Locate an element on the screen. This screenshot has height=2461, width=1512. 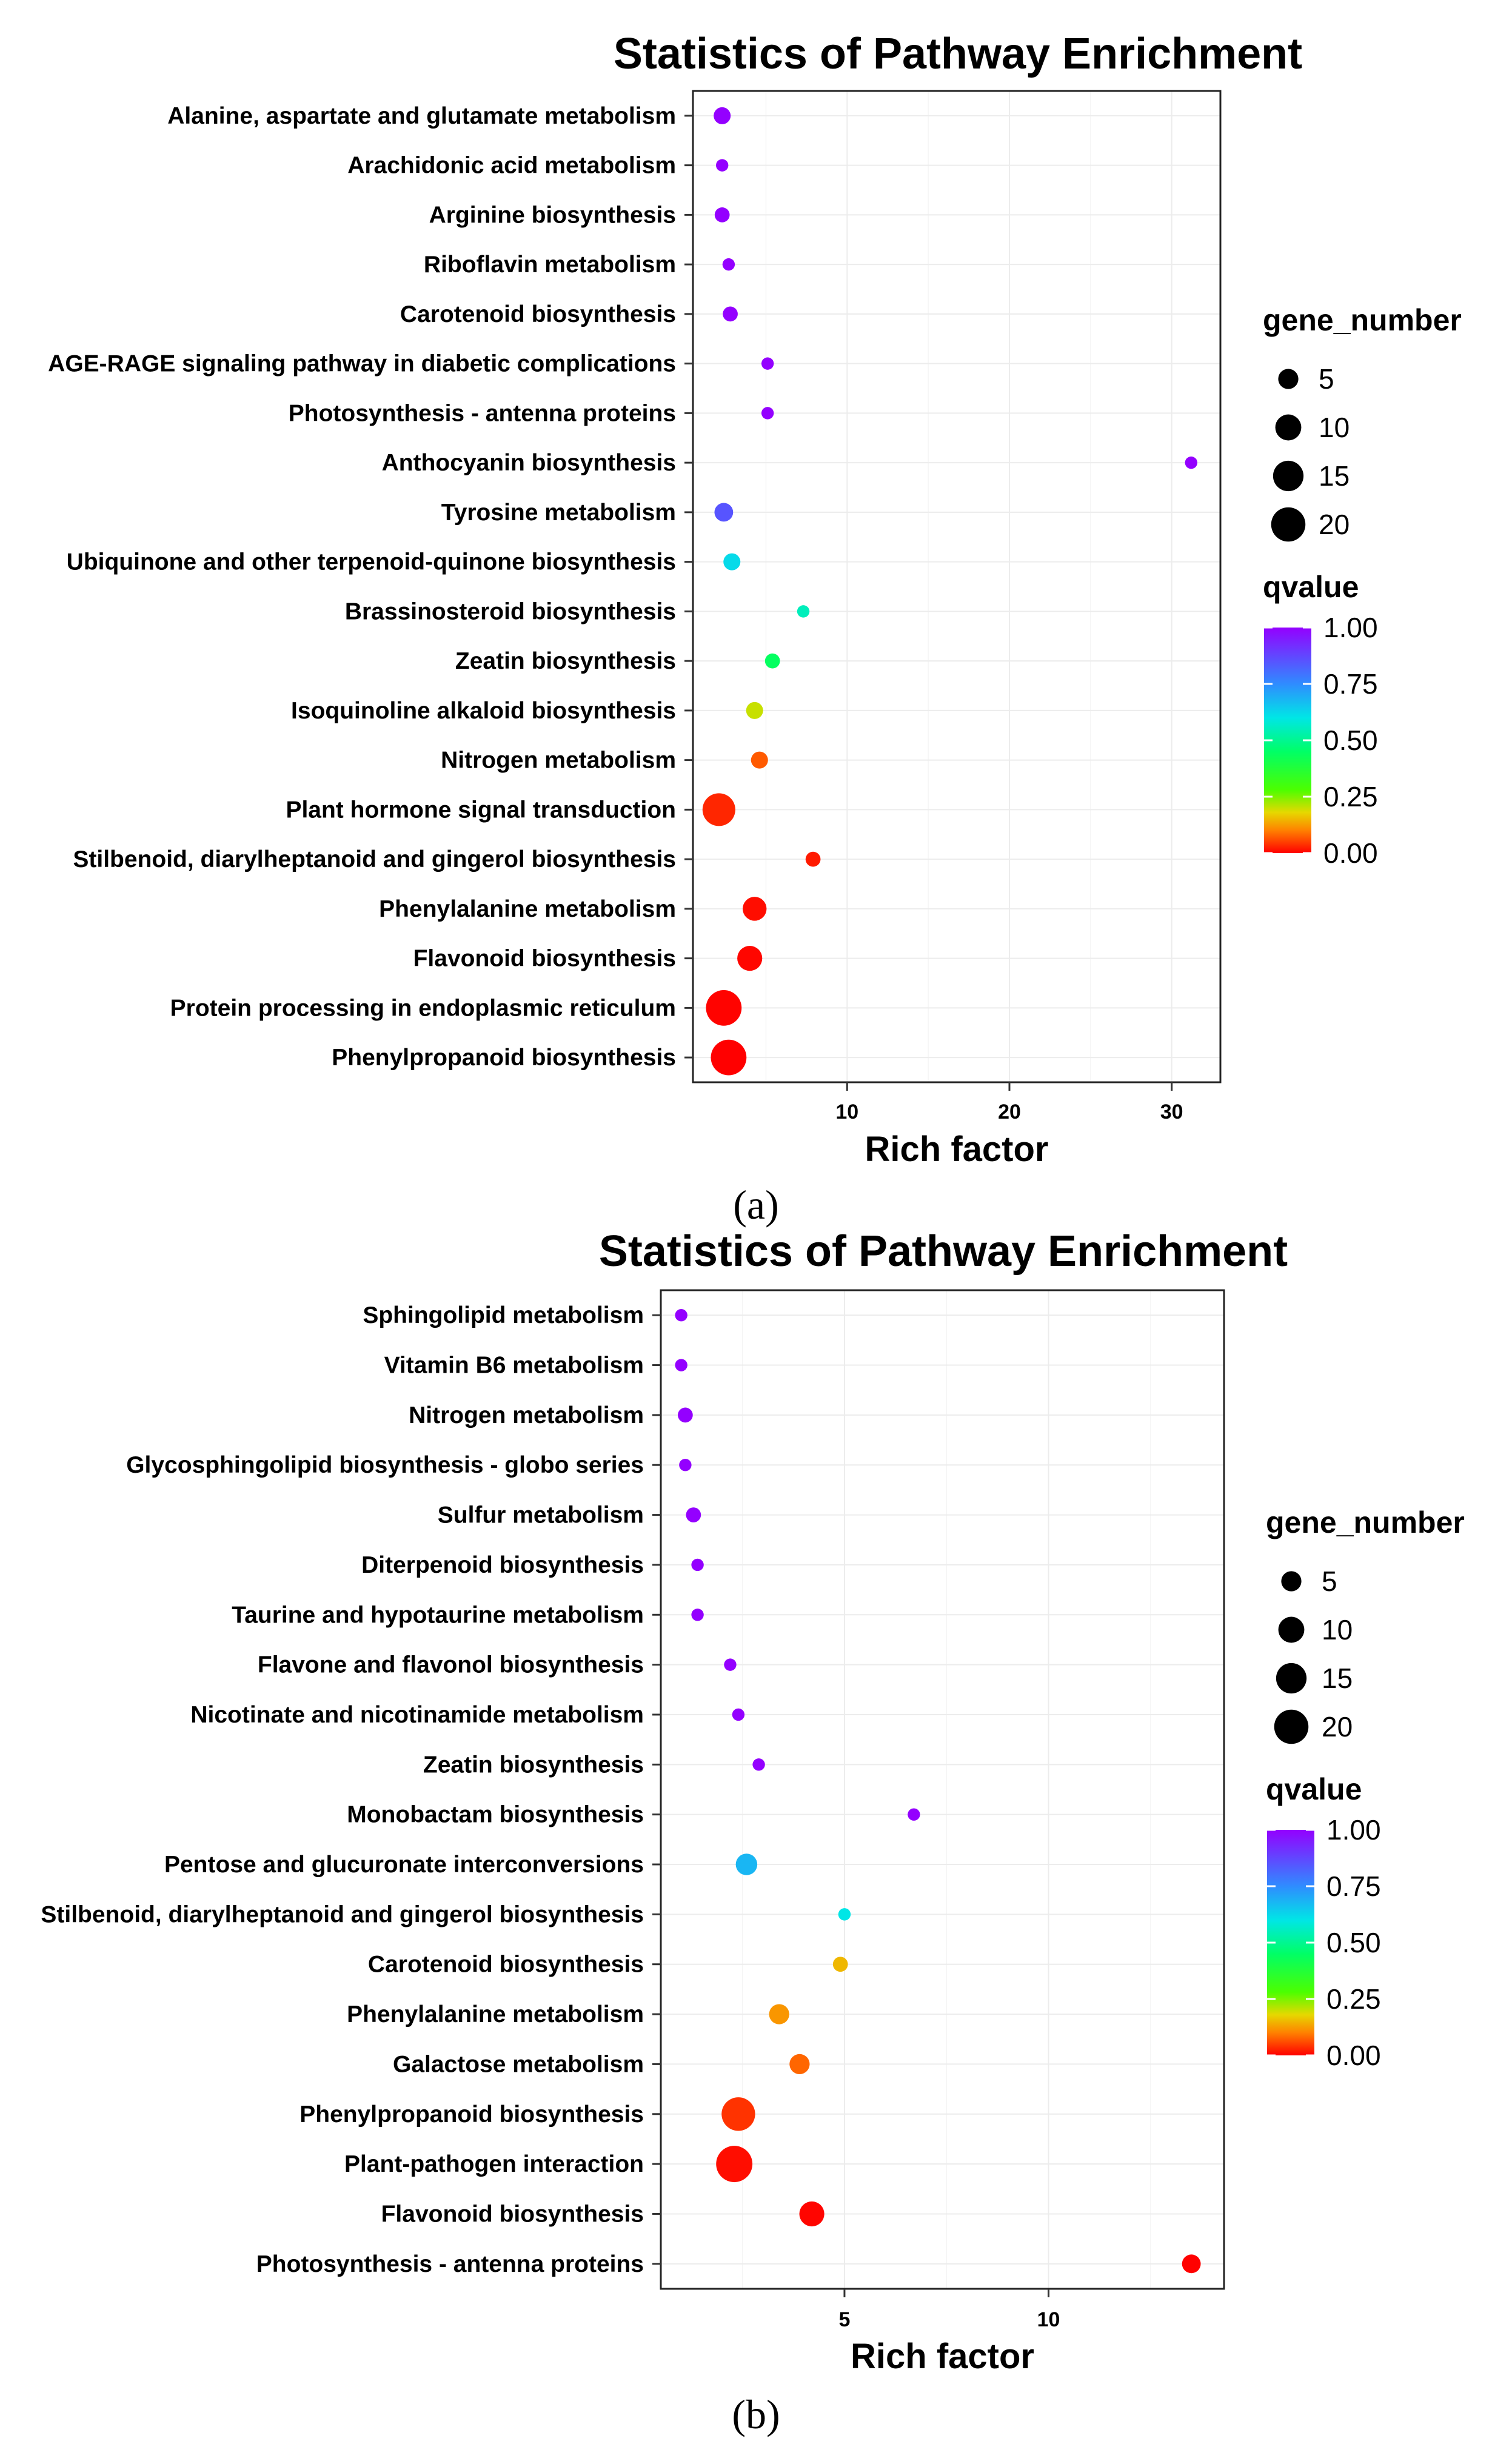
plot-frame is located at coordinates (957, 586).